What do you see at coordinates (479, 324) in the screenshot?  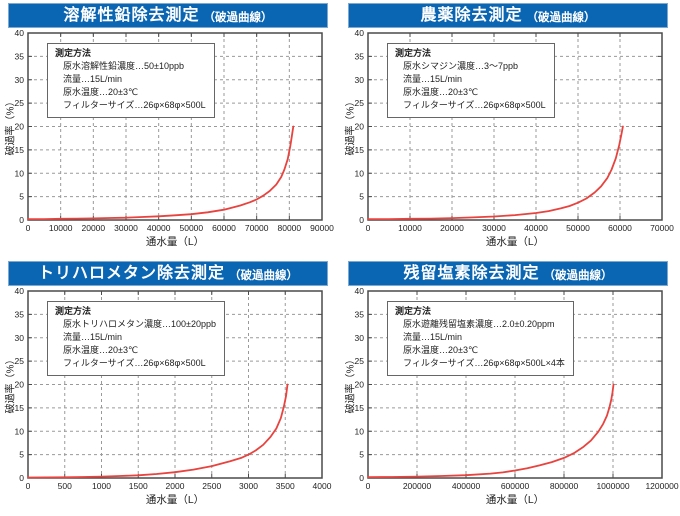 I see `method-box-line: 原水遊離残留塩素濃度…2.0±0.20ppm` at bounding box center [479, 324].